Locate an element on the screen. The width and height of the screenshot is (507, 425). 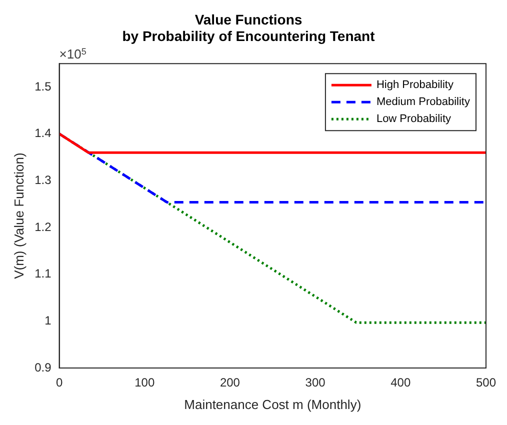
x-tick-label: 200 is located at coordinates (230, 383).